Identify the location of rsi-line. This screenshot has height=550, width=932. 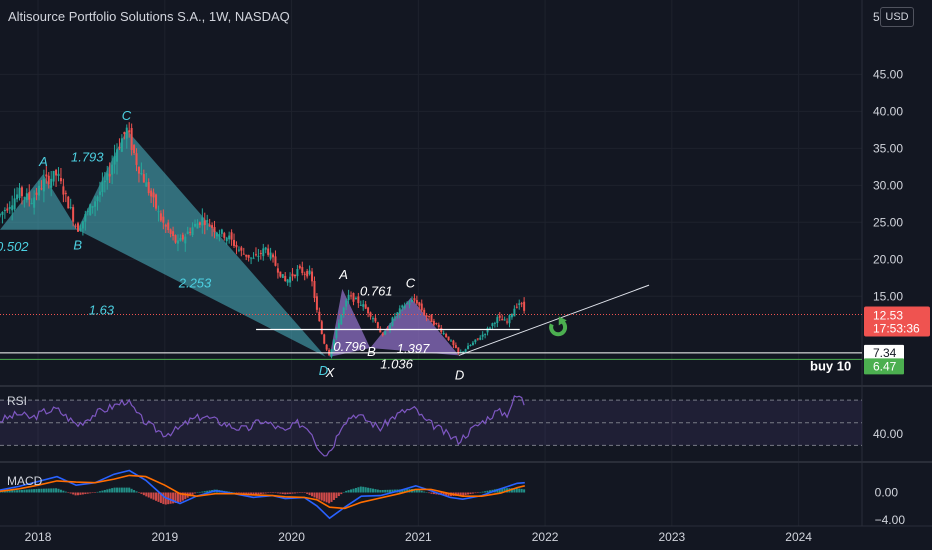
(262, 426).